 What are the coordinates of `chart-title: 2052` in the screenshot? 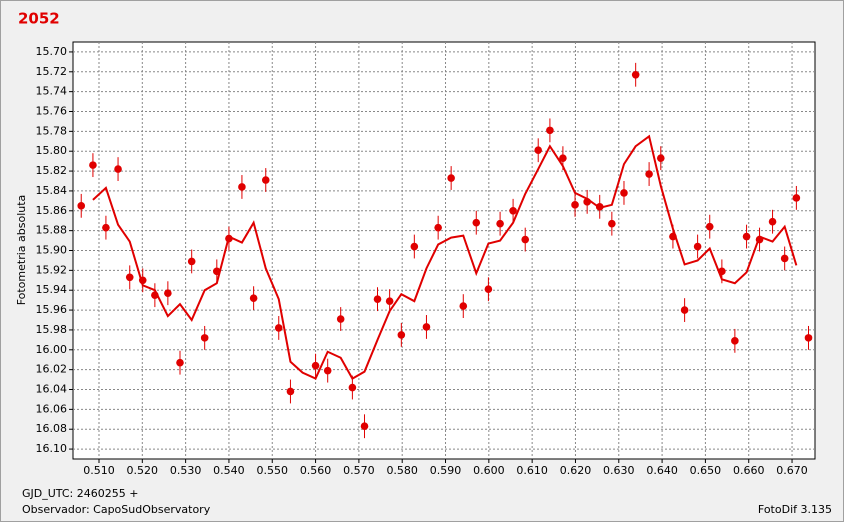 It's located at (39, 19).